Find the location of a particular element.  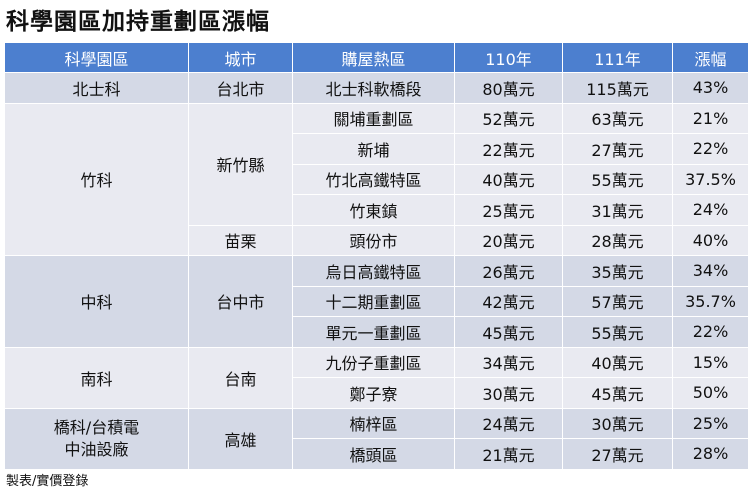

park-line-2: 中油設廠 is located at coordinates (96, 449).